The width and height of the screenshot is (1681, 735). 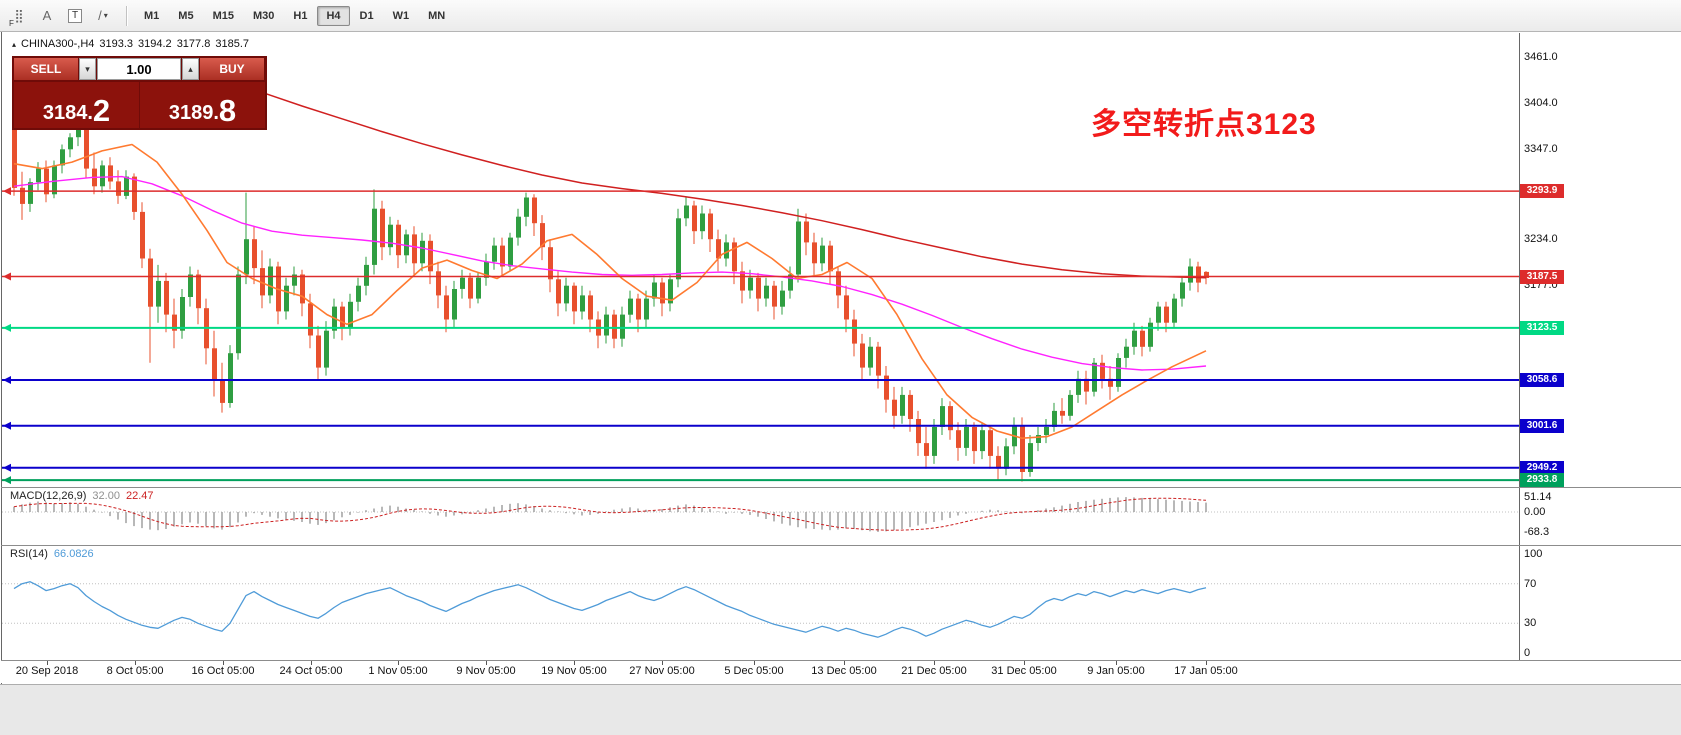 I want to click on buy-price: 3189. 8, so click(x=202, y=105).